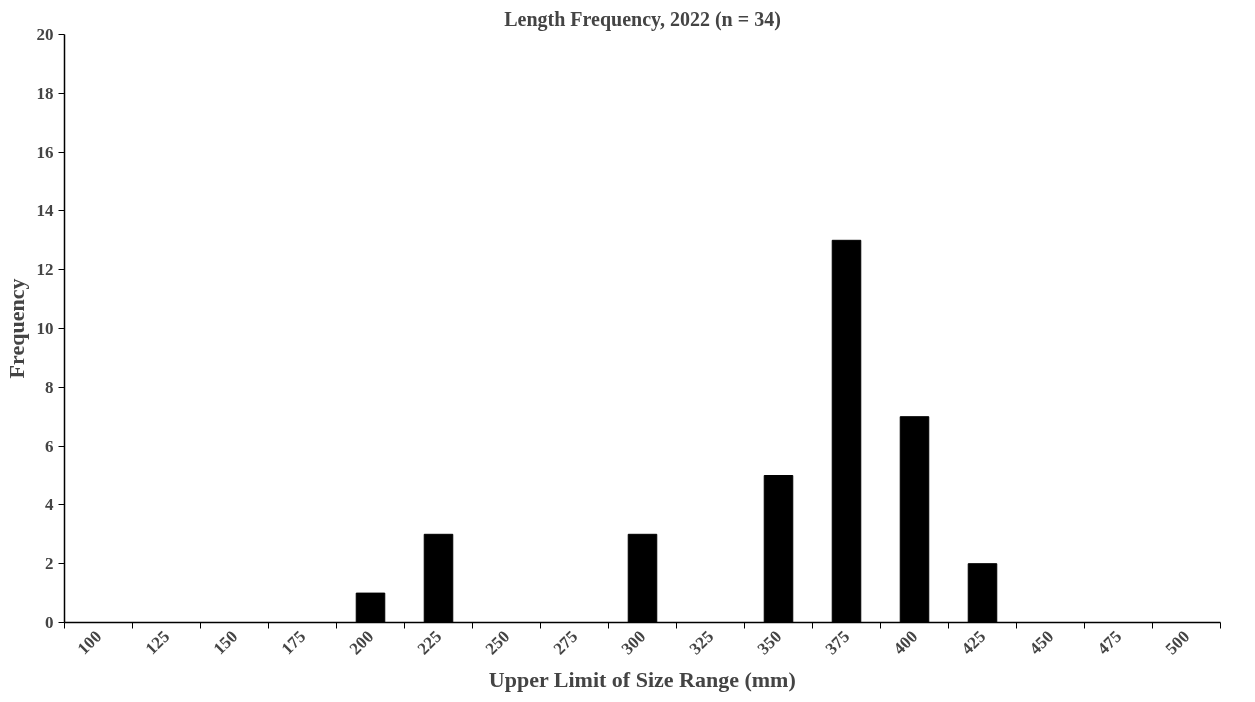 Image resolution: width=1255 pixels, height=702 pixels. I want to click on y-tick-label: 6, so click(49, 446).